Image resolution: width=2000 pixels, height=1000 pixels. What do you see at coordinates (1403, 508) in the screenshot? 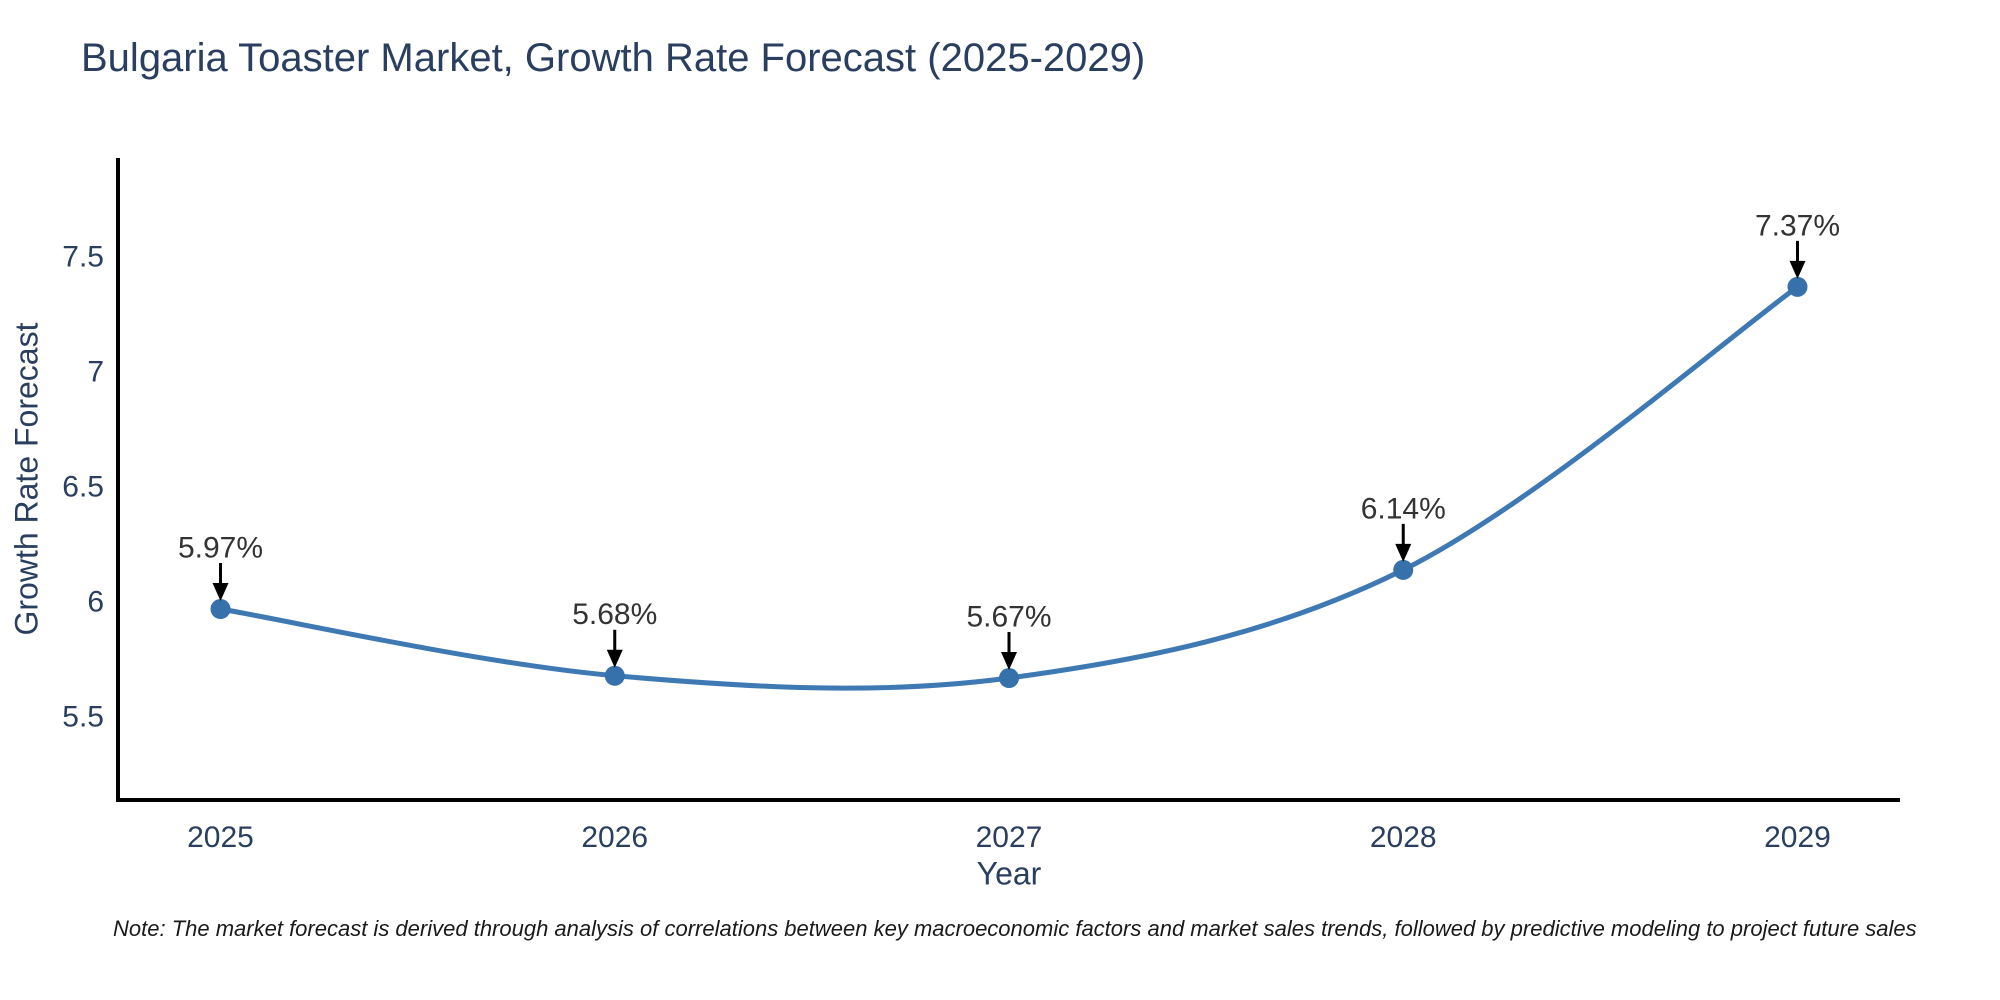
I see `data-point-label: 6.14%` at bounding box center [1403, 508].